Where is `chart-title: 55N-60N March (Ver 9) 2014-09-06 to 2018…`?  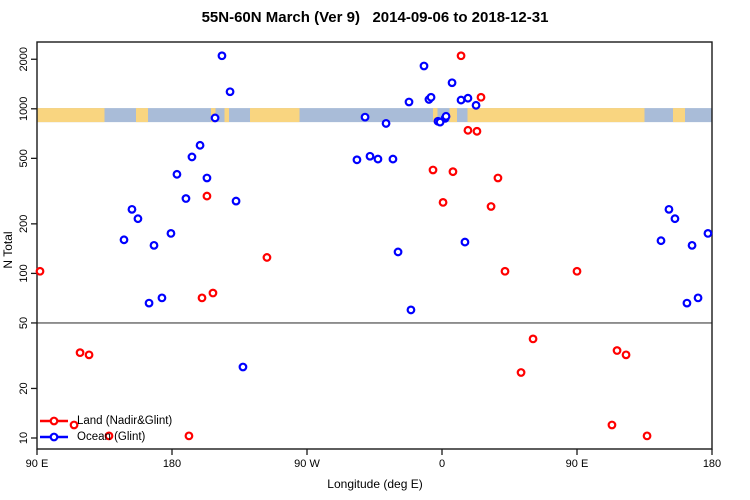
chart-title: 55N-60N March (Ver 9) 2014-09-06 to 2018… is located at coordinates (375, 17).